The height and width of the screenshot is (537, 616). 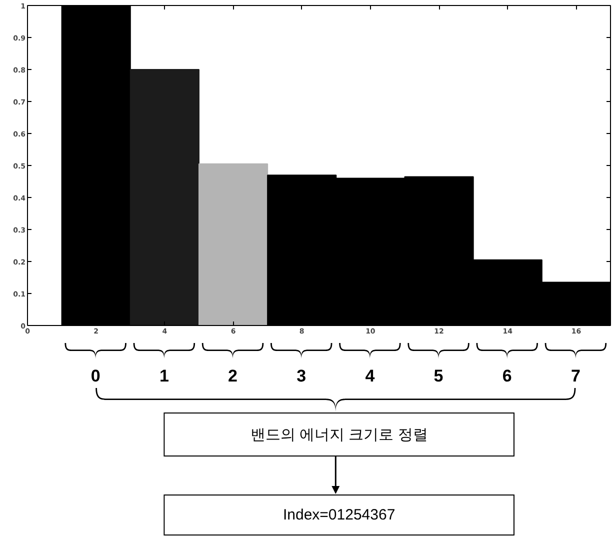 What do you see at coordinates (339, 435) in the screenshot?
I see `text: 밴드의 에너지 크기로 정렬` at bounding box center [339, 435].